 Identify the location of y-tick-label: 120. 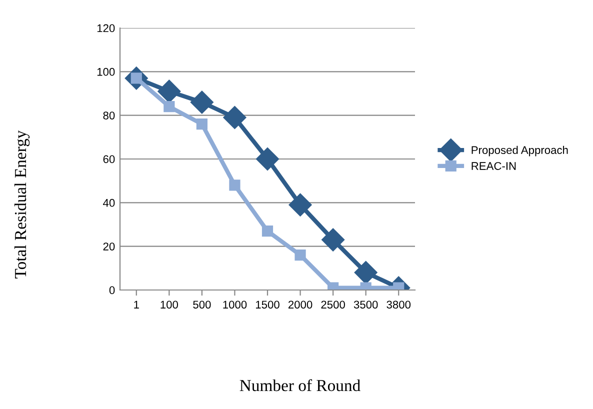
(106, 28).